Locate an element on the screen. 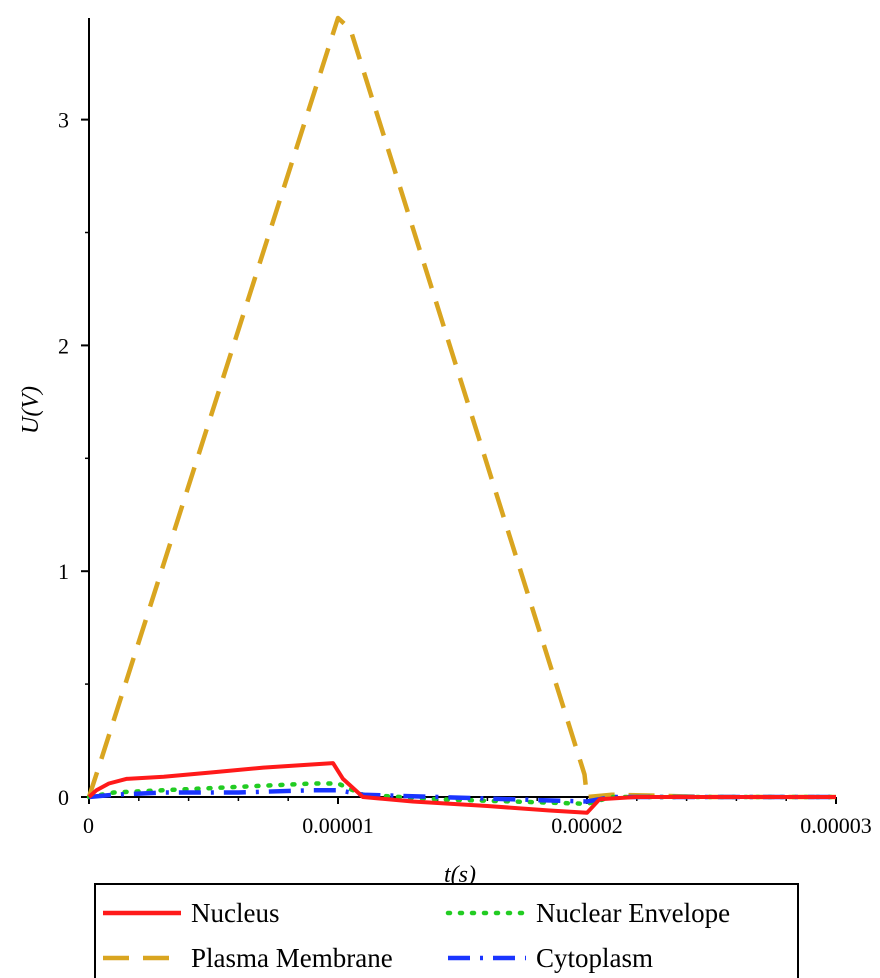 Image resolution: width=880 pixels, height=978 pixels. x-tick-label: 0.00003 is located at coordinates (836, 825).